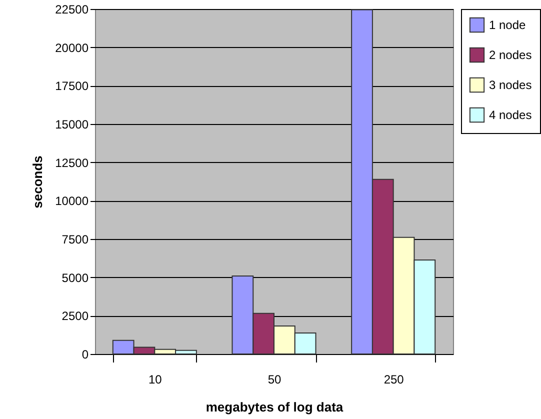 The height and width of the screenshot is (419, 541). Describe the element at coordinates (72, 86) in the screenshot. I see `y-tick-label: 17500` at that location.